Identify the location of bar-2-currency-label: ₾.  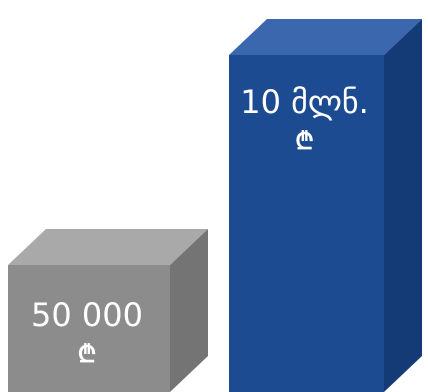
(304, 141).